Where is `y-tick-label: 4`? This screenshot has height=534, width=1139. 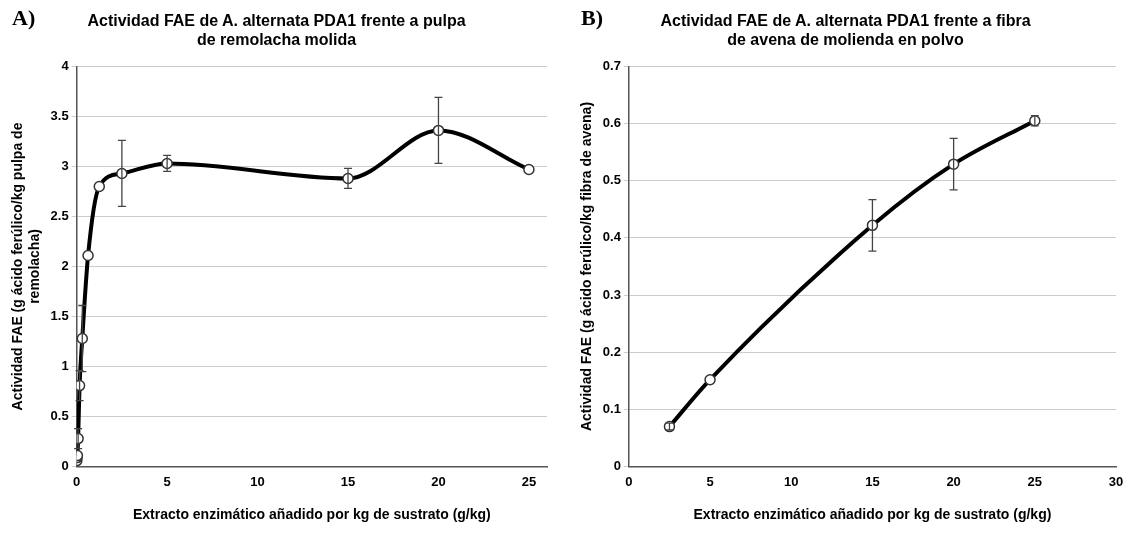 y-tick-label: 4 is located at coordinates (65, 65).